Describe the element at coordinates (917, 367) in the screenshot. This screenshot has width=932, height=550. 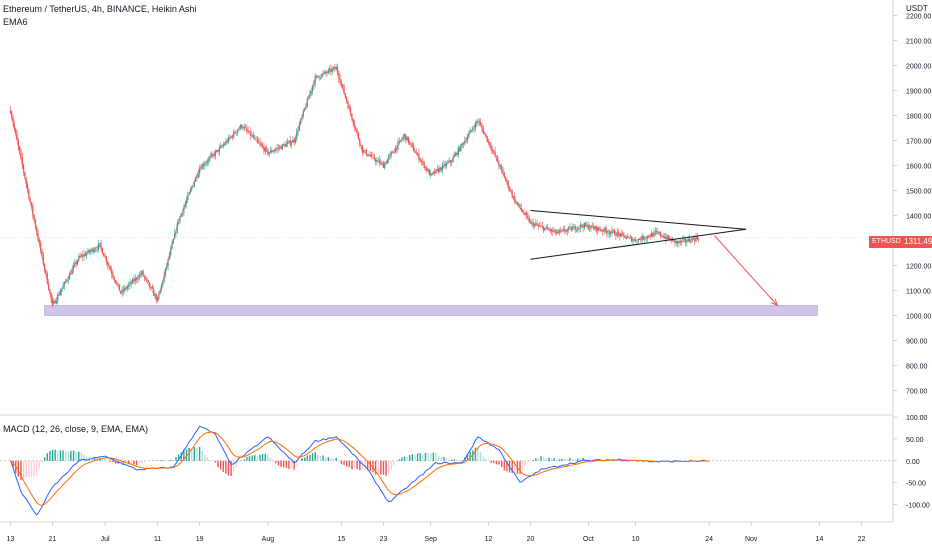
I see `price-tick-label: 800.00` at that location.